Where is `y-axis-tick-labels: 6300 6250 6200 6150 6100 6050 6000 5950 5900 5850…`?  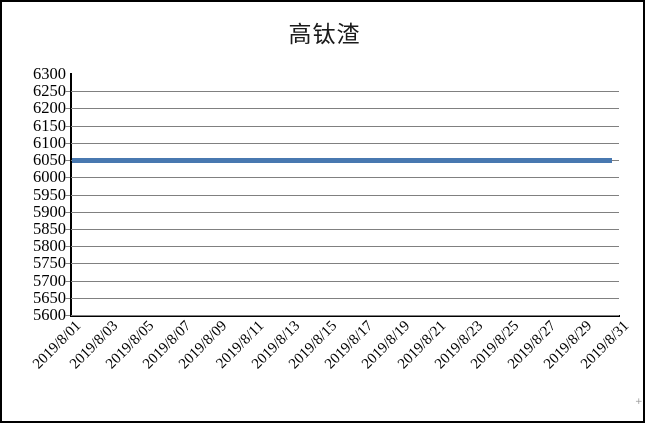 y-axis-tick-labels: 6300 6250 6200 6150 6100 6050 6000 5950 5900 5850… is located at coordinates (37, 194).